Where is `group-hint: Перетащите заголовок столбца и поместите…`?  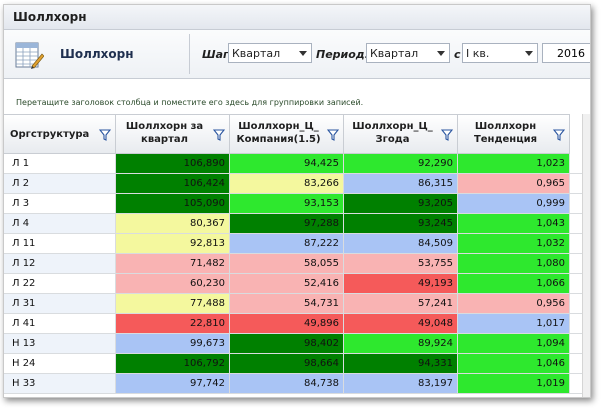 group-hint: Перетащите заголовок столбца и поместите… is located at coordinates (190, 102).